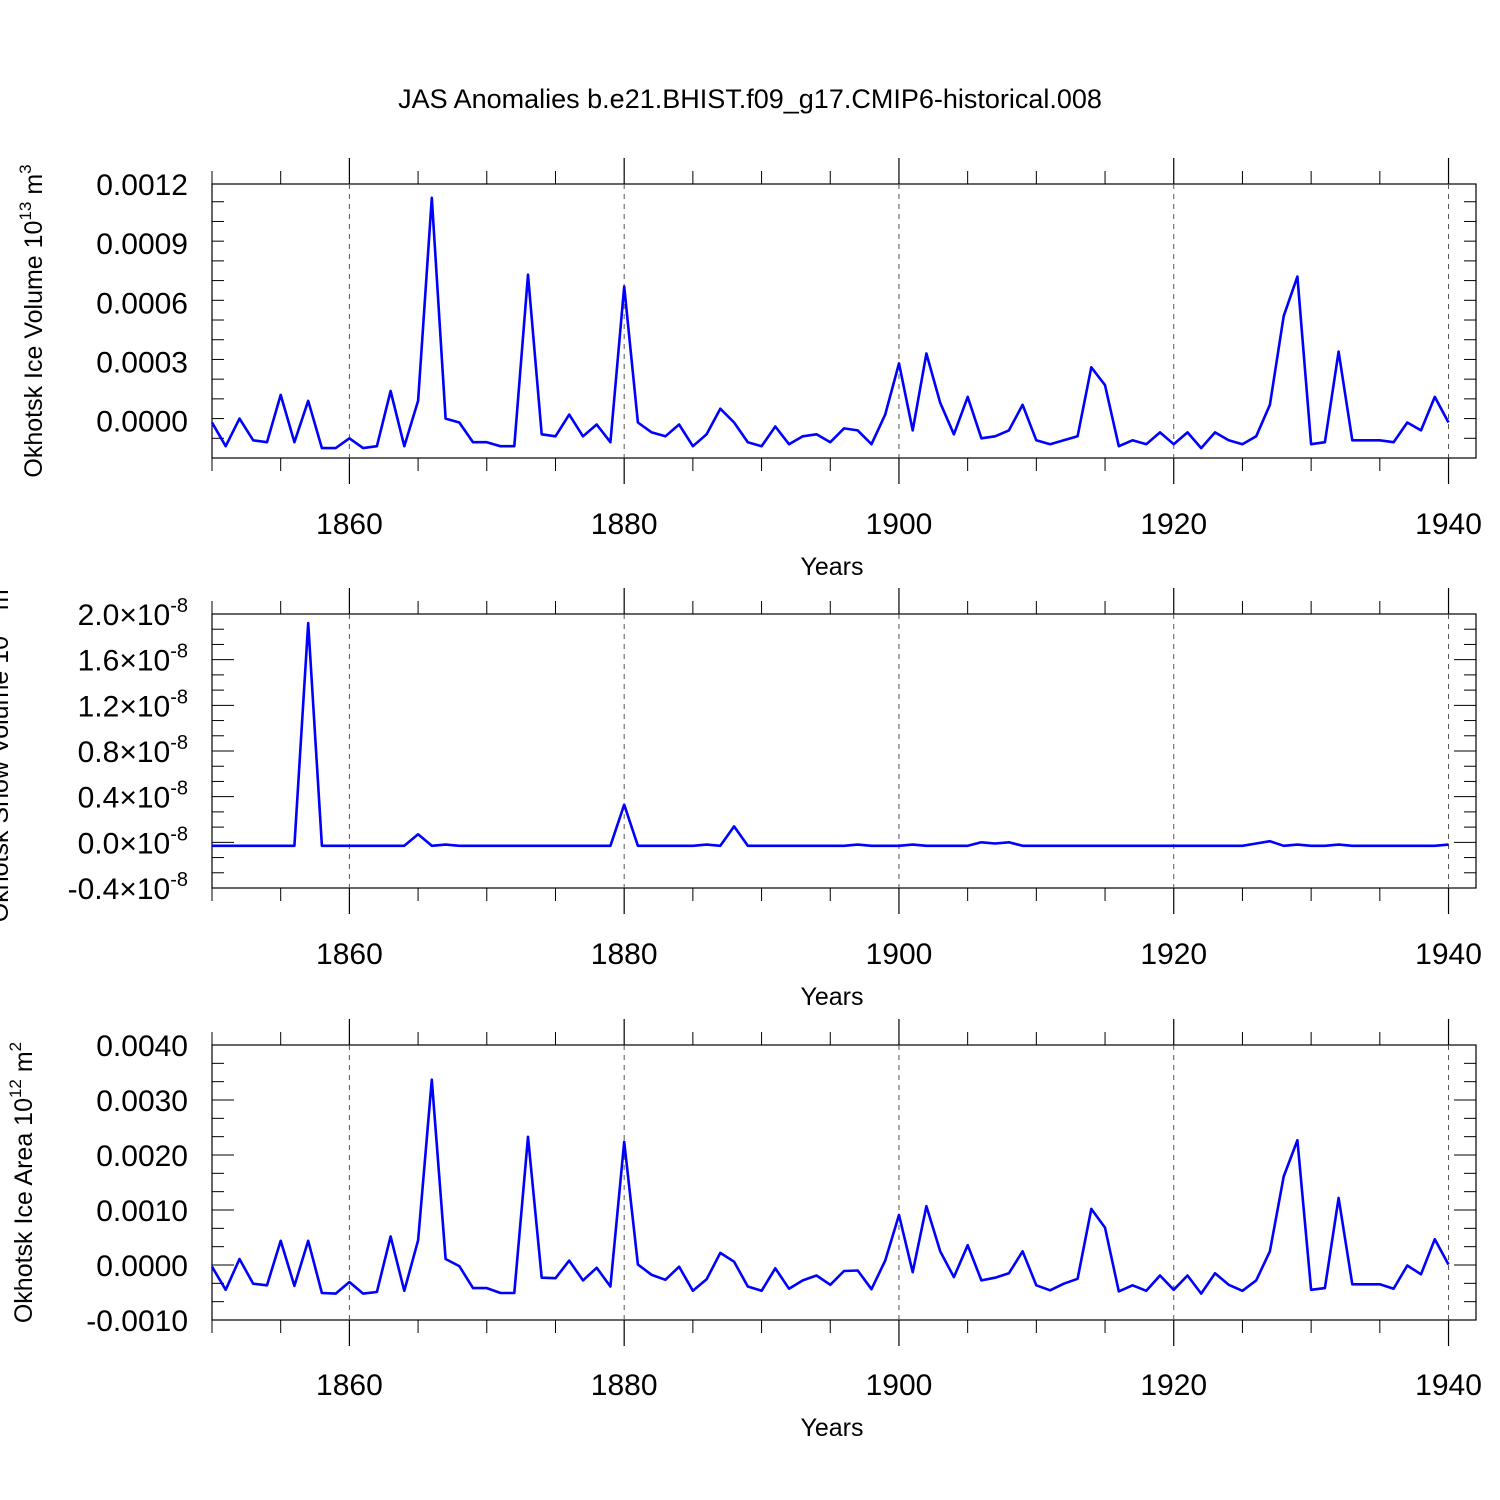  I want to click on y-tick-label: 2.0×10⁻⁸, so click(133, 613).